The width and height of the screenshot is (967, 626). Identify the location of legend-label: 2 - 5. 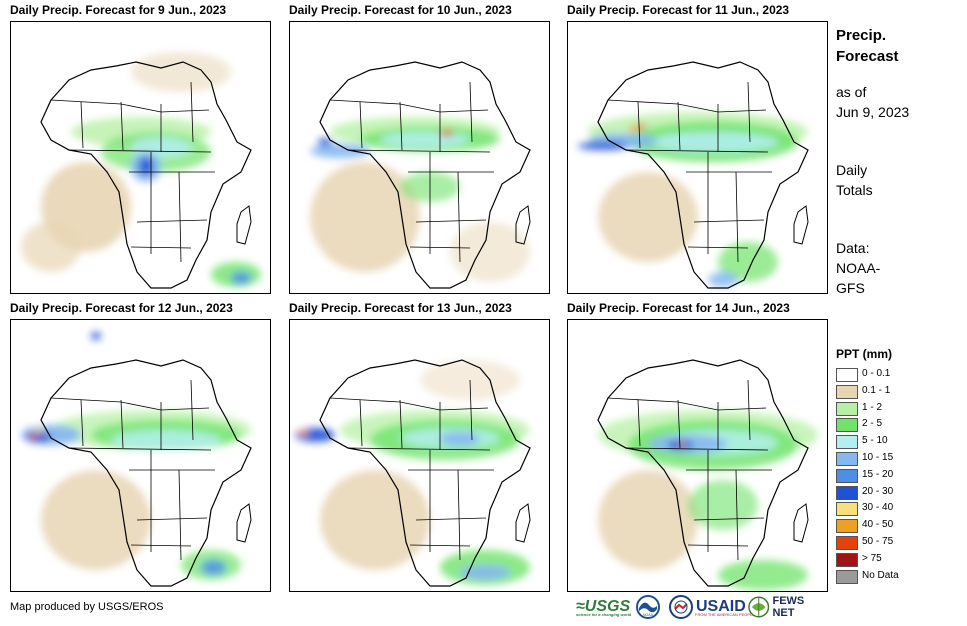
(872, 424).